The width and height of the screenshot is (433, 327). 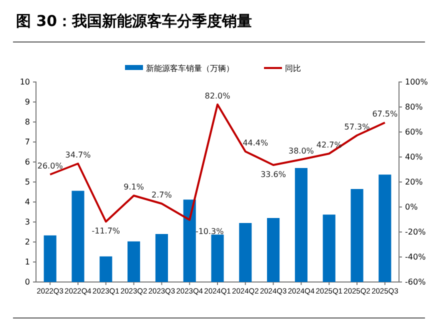 I want to click on y-tick-label: 0, so click(x=27, y=282).